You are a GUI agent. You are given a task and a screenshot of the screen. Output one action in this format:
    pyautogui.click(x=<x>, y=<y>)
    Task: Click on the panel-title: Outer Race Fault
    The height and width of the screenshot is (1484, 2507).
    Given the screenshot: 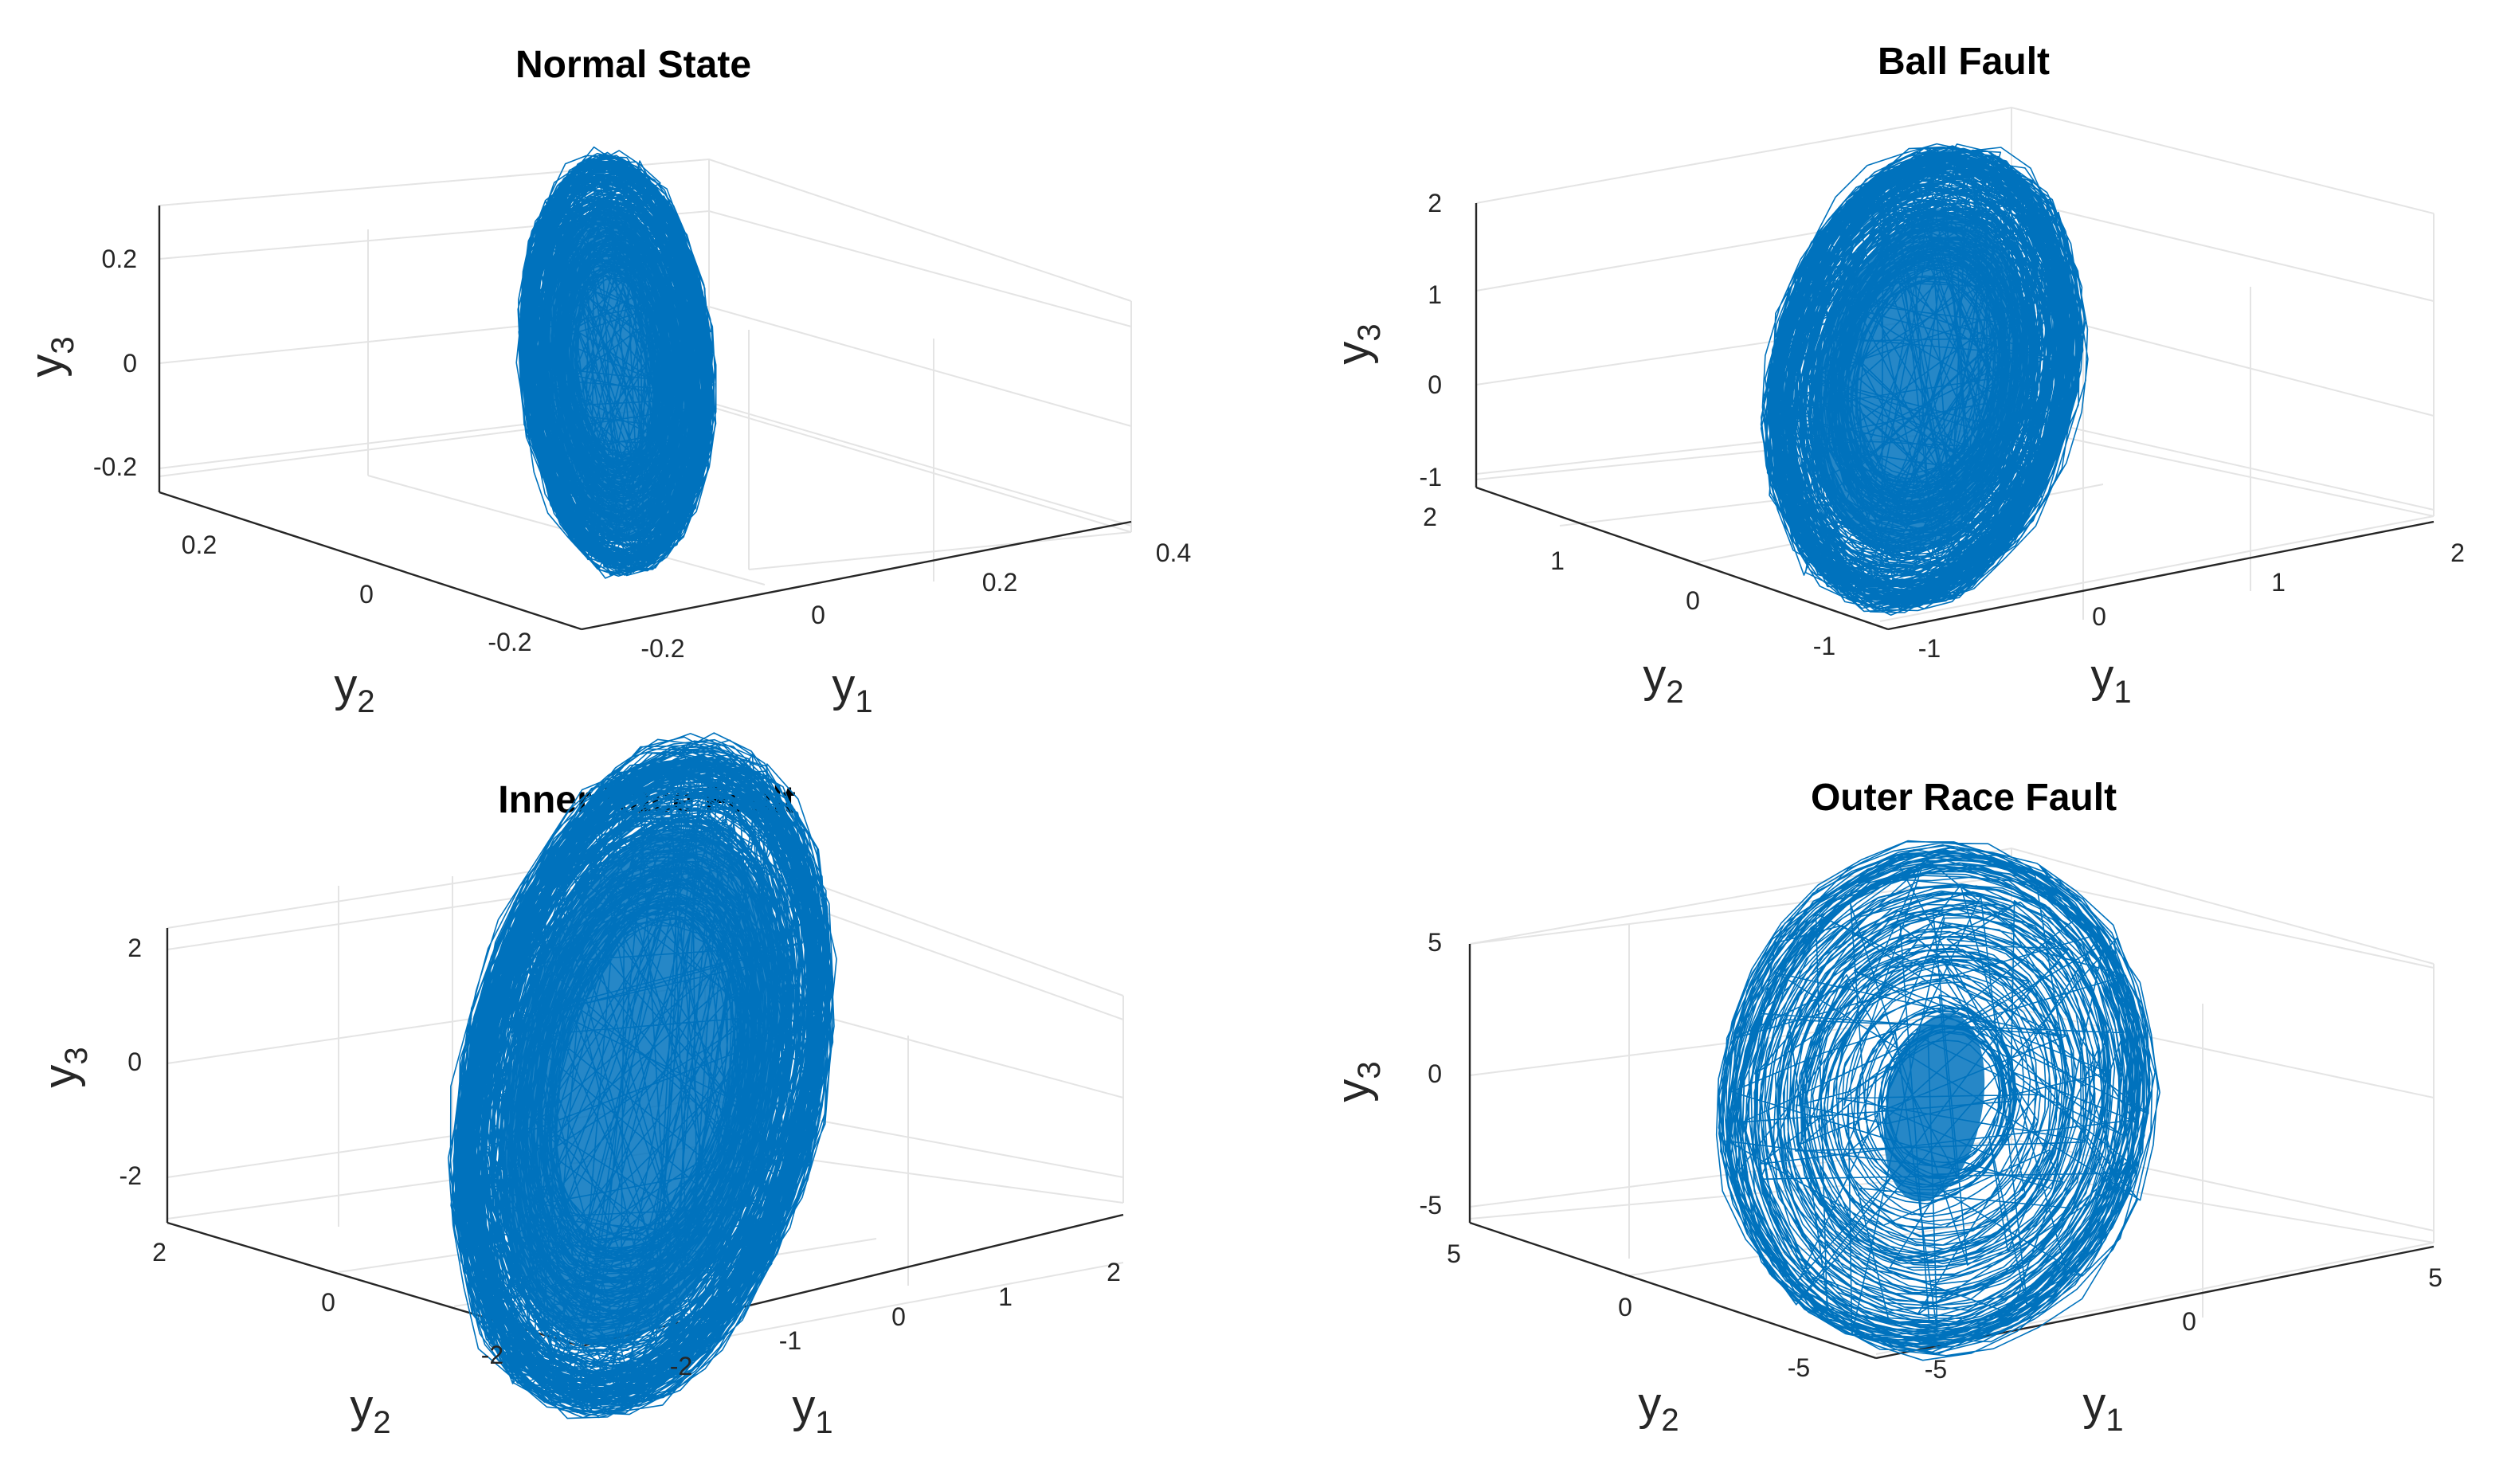 What is the action you would take?
    pyautogui.click(x=1964, y=798)
    